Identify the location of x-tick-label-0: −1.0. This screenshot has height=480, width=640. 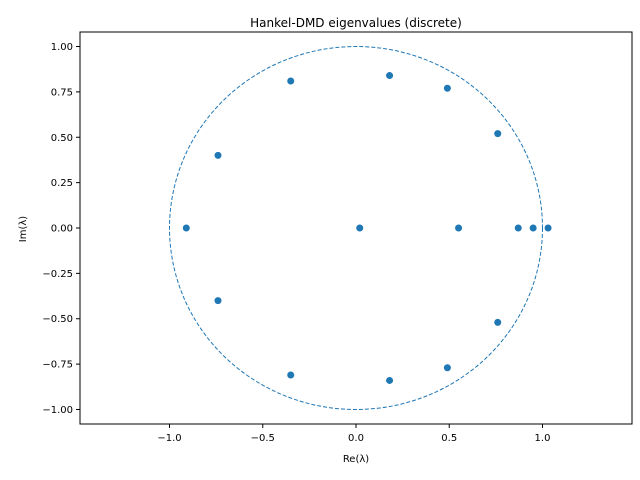
(169, 438).